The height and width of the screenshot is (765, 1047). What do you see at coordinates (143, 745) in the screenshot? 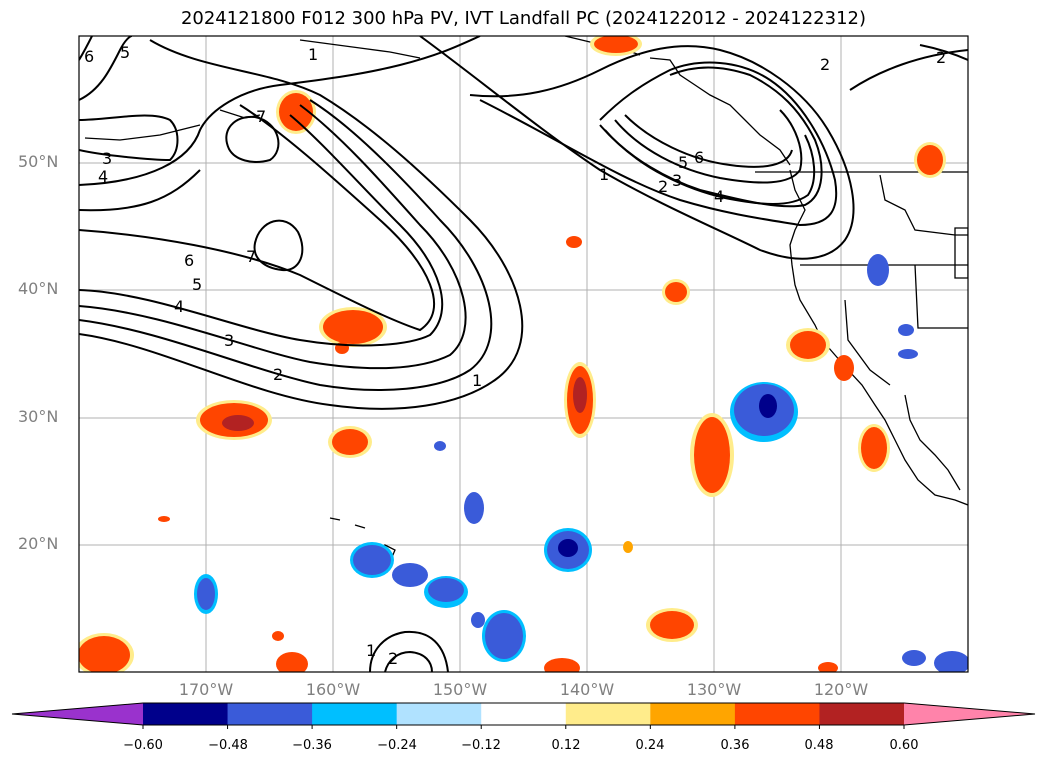
I see `colorbar-tick-label: −0.60` at bounding box center [143, 745].